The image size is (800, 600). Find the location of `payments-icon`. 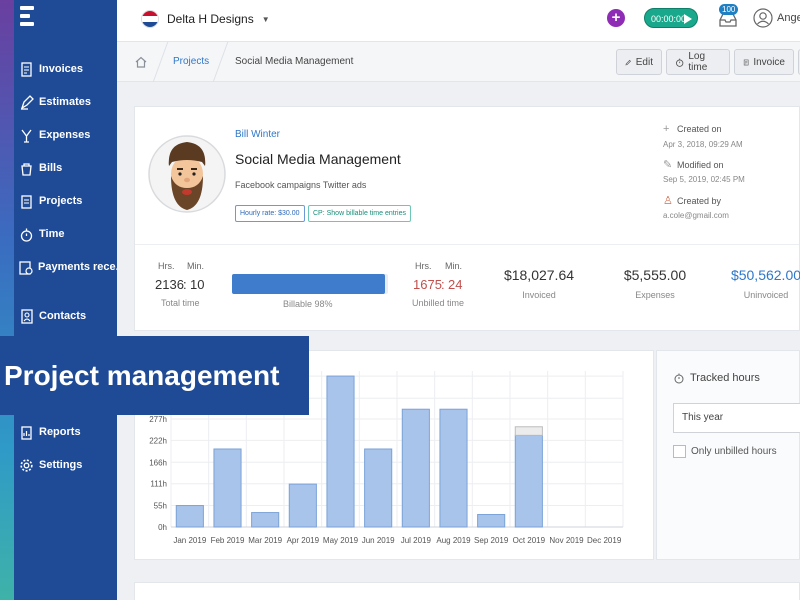

payments-icon is located at coordinates (25, 267).